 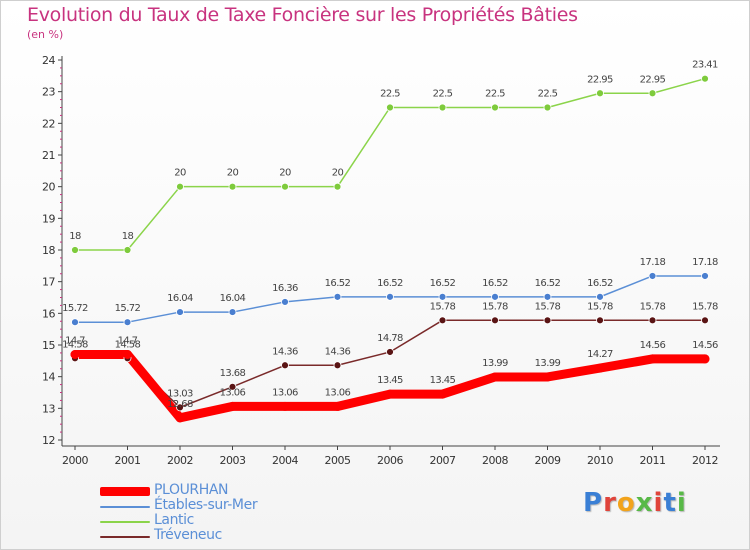 What do you see at coordinates (233, 460) in the screenshot?
I see `x-tick-label: 2003` at bounding box center [233, 460].